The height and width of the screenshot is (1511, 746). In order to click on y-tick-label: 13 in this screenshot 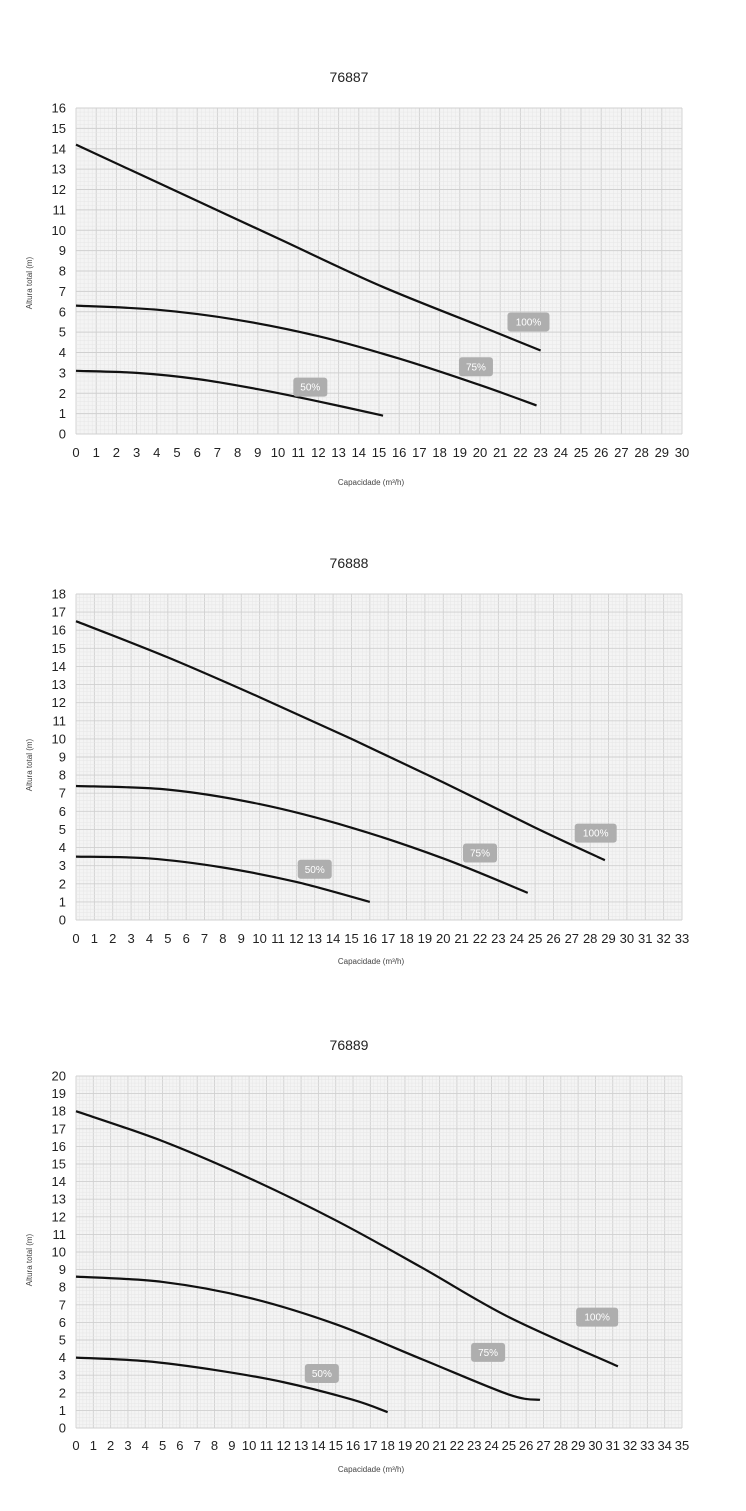, I will do `click(59, 169)`.